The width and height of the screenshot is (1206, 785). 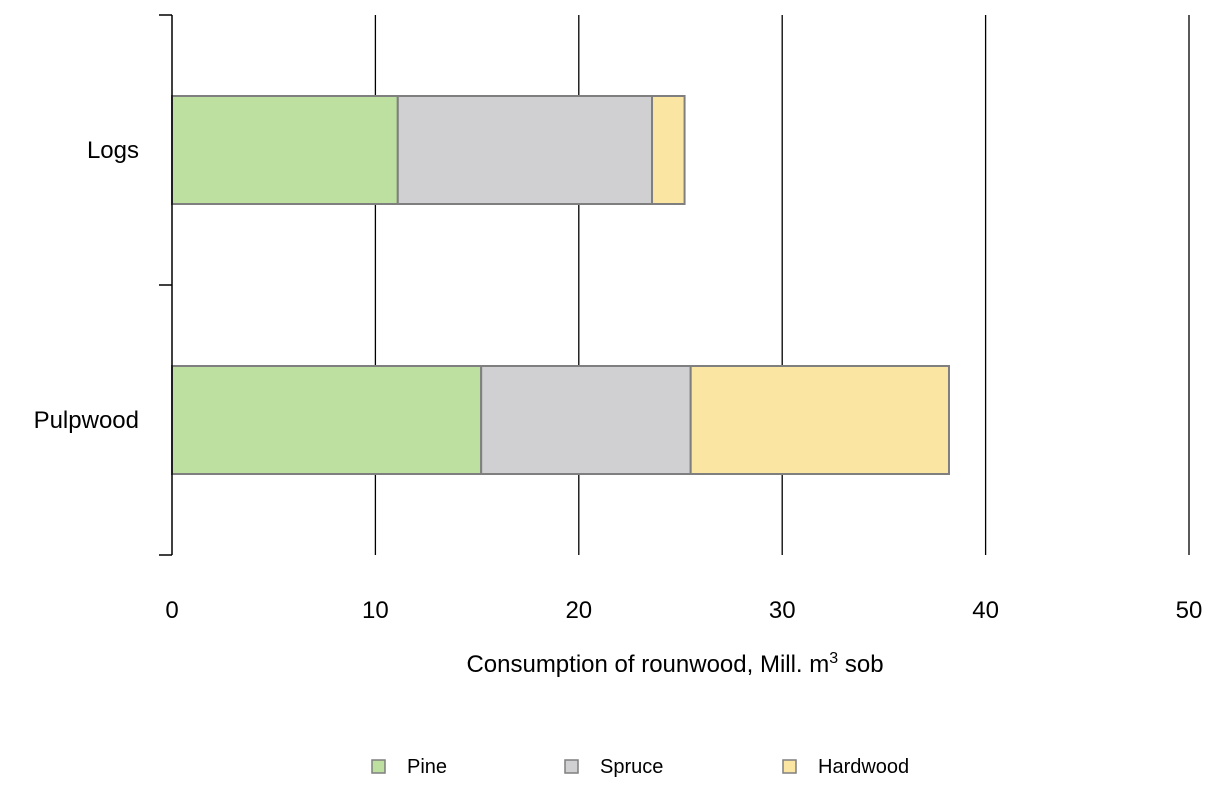 What do you see at coordinates (171, 610) in the screenshot?
I see `x-tick-label-0: 0` at bounding box center [171, 610].